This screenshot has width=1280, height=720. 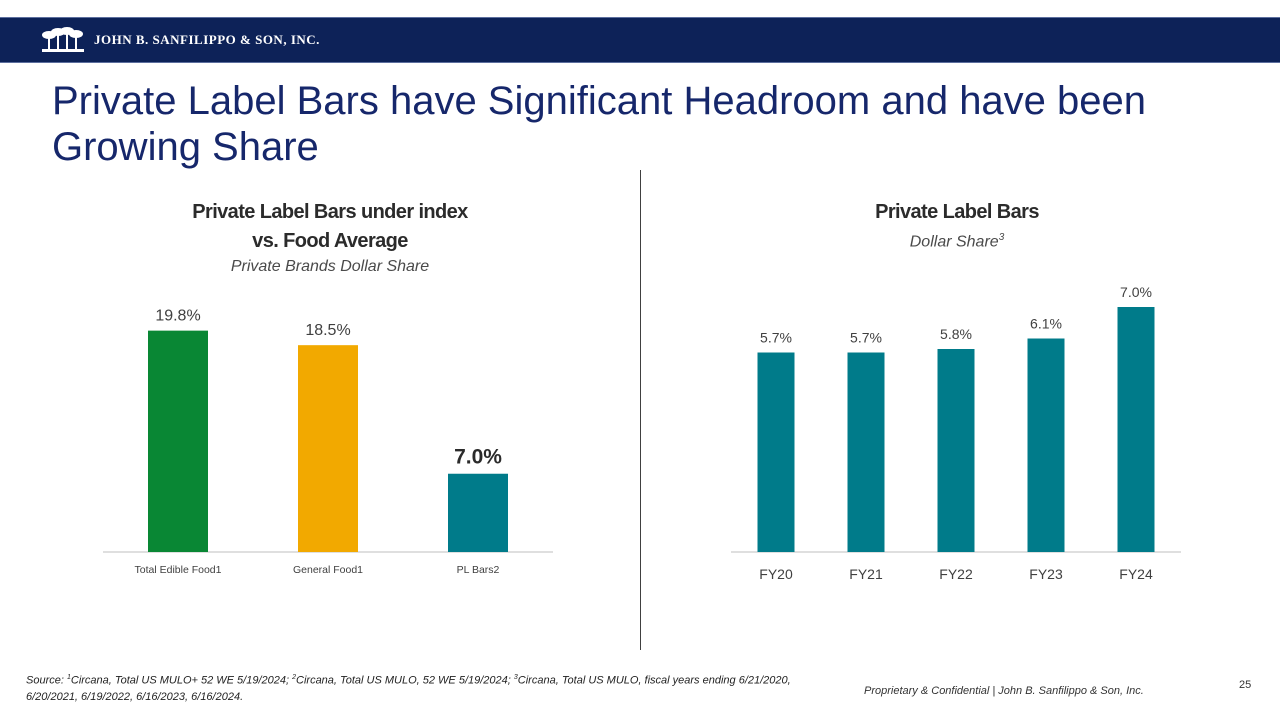 What do you see at coordinates (866, 338) in the screenshot?
I see `right-data-label-2: 5.7%` at bounding box center [866, 338].